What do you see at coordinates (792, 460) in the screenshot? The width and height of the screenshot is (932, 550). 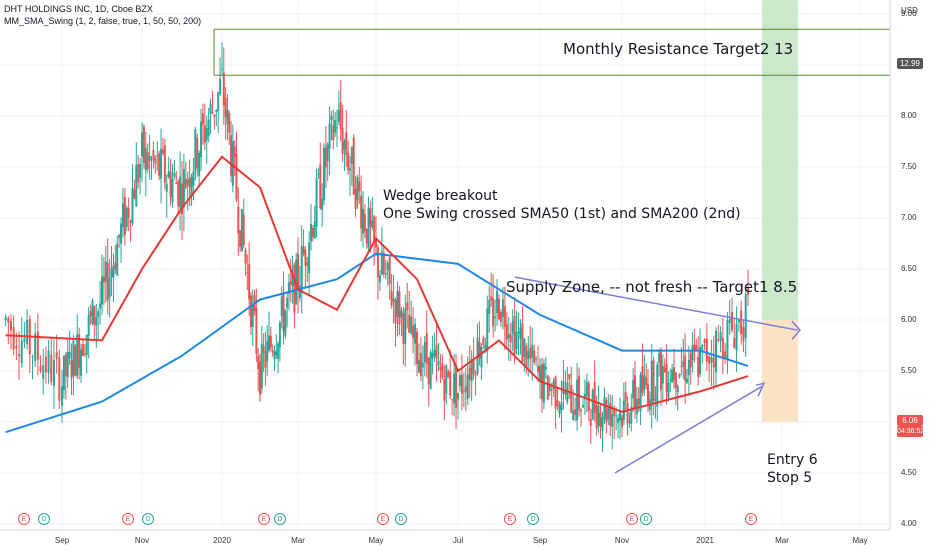 I see `entry-label: Entry 6` at bounding box center [792, 460].